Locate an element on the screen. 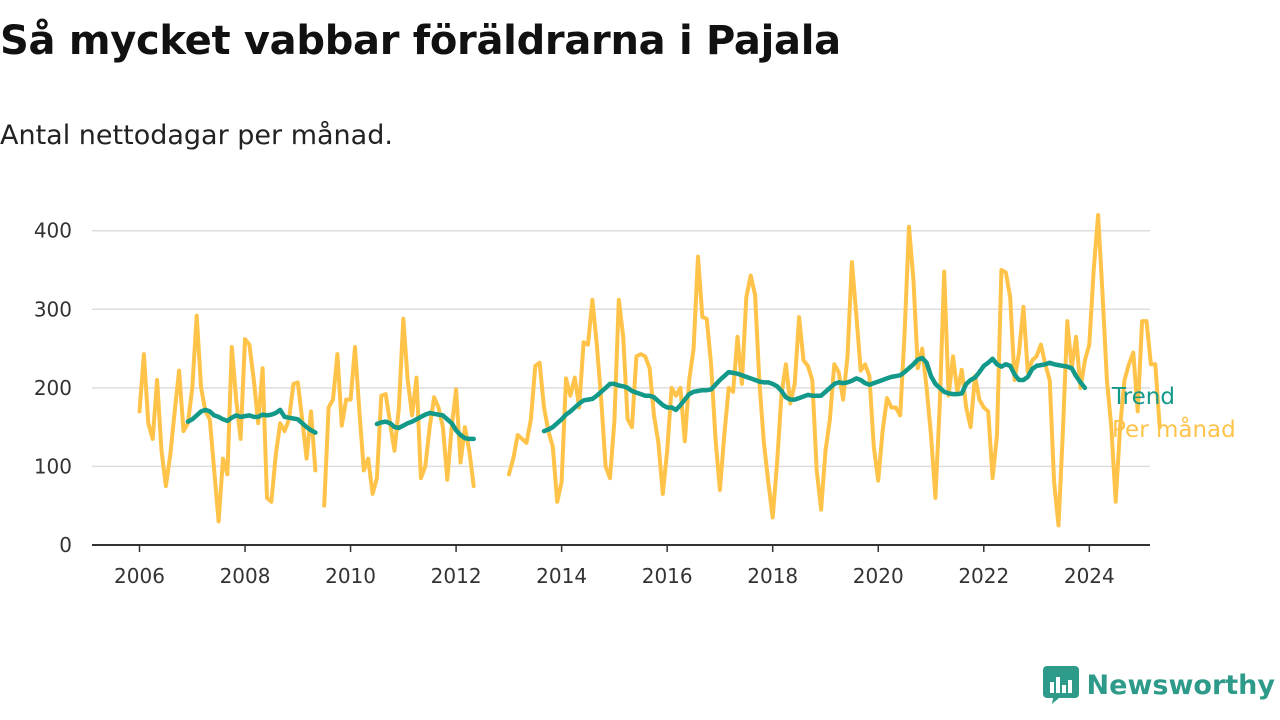  y-tick-label: 400 is located at coordinates (53, 231).